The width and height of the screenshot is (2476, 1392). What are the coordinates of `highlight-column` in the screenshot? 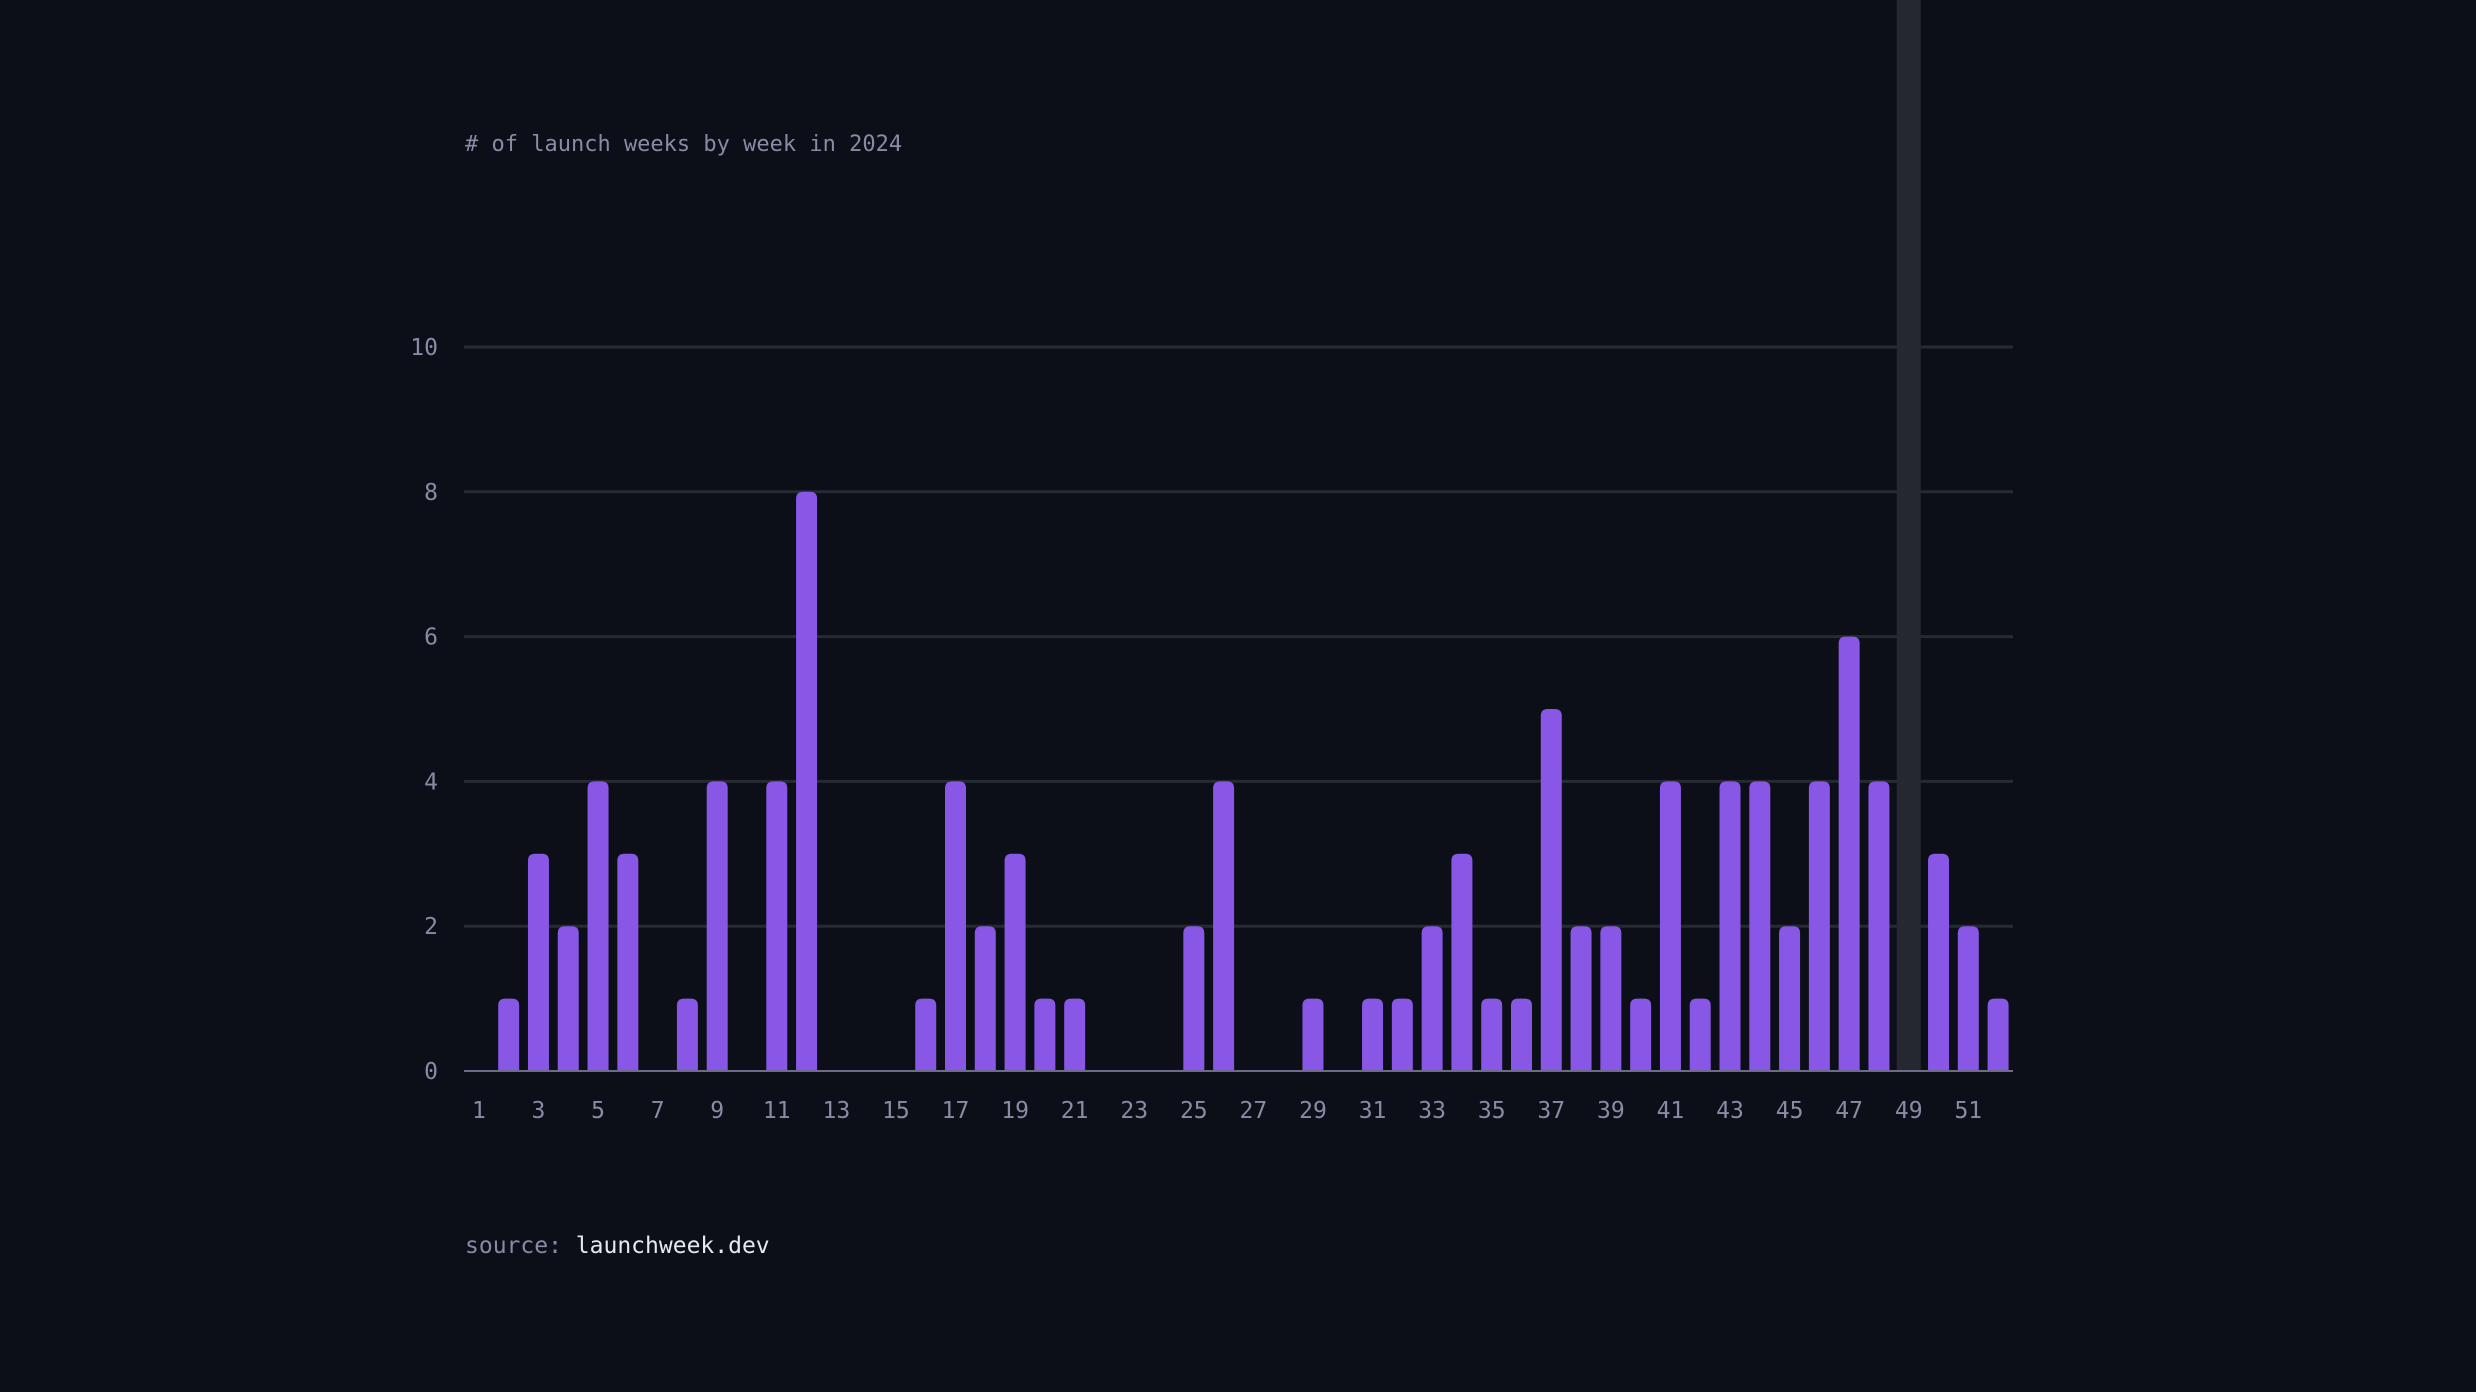 It's located at (1908, 535).